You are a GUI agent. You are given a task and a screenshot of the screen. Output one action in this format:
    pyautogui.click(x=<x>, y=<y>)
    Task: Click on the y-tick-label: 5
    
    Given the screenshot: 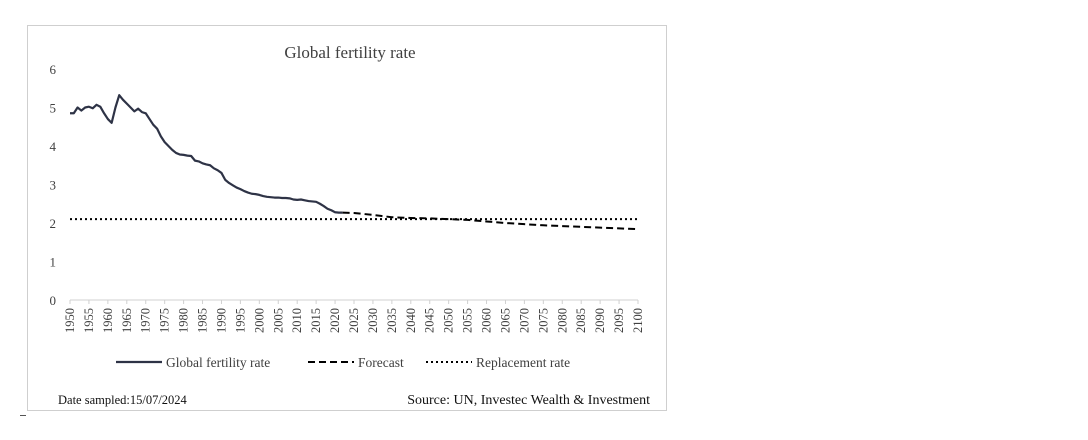 What is the action you would take?
    pyautogui.click(x=53, y=108)
    